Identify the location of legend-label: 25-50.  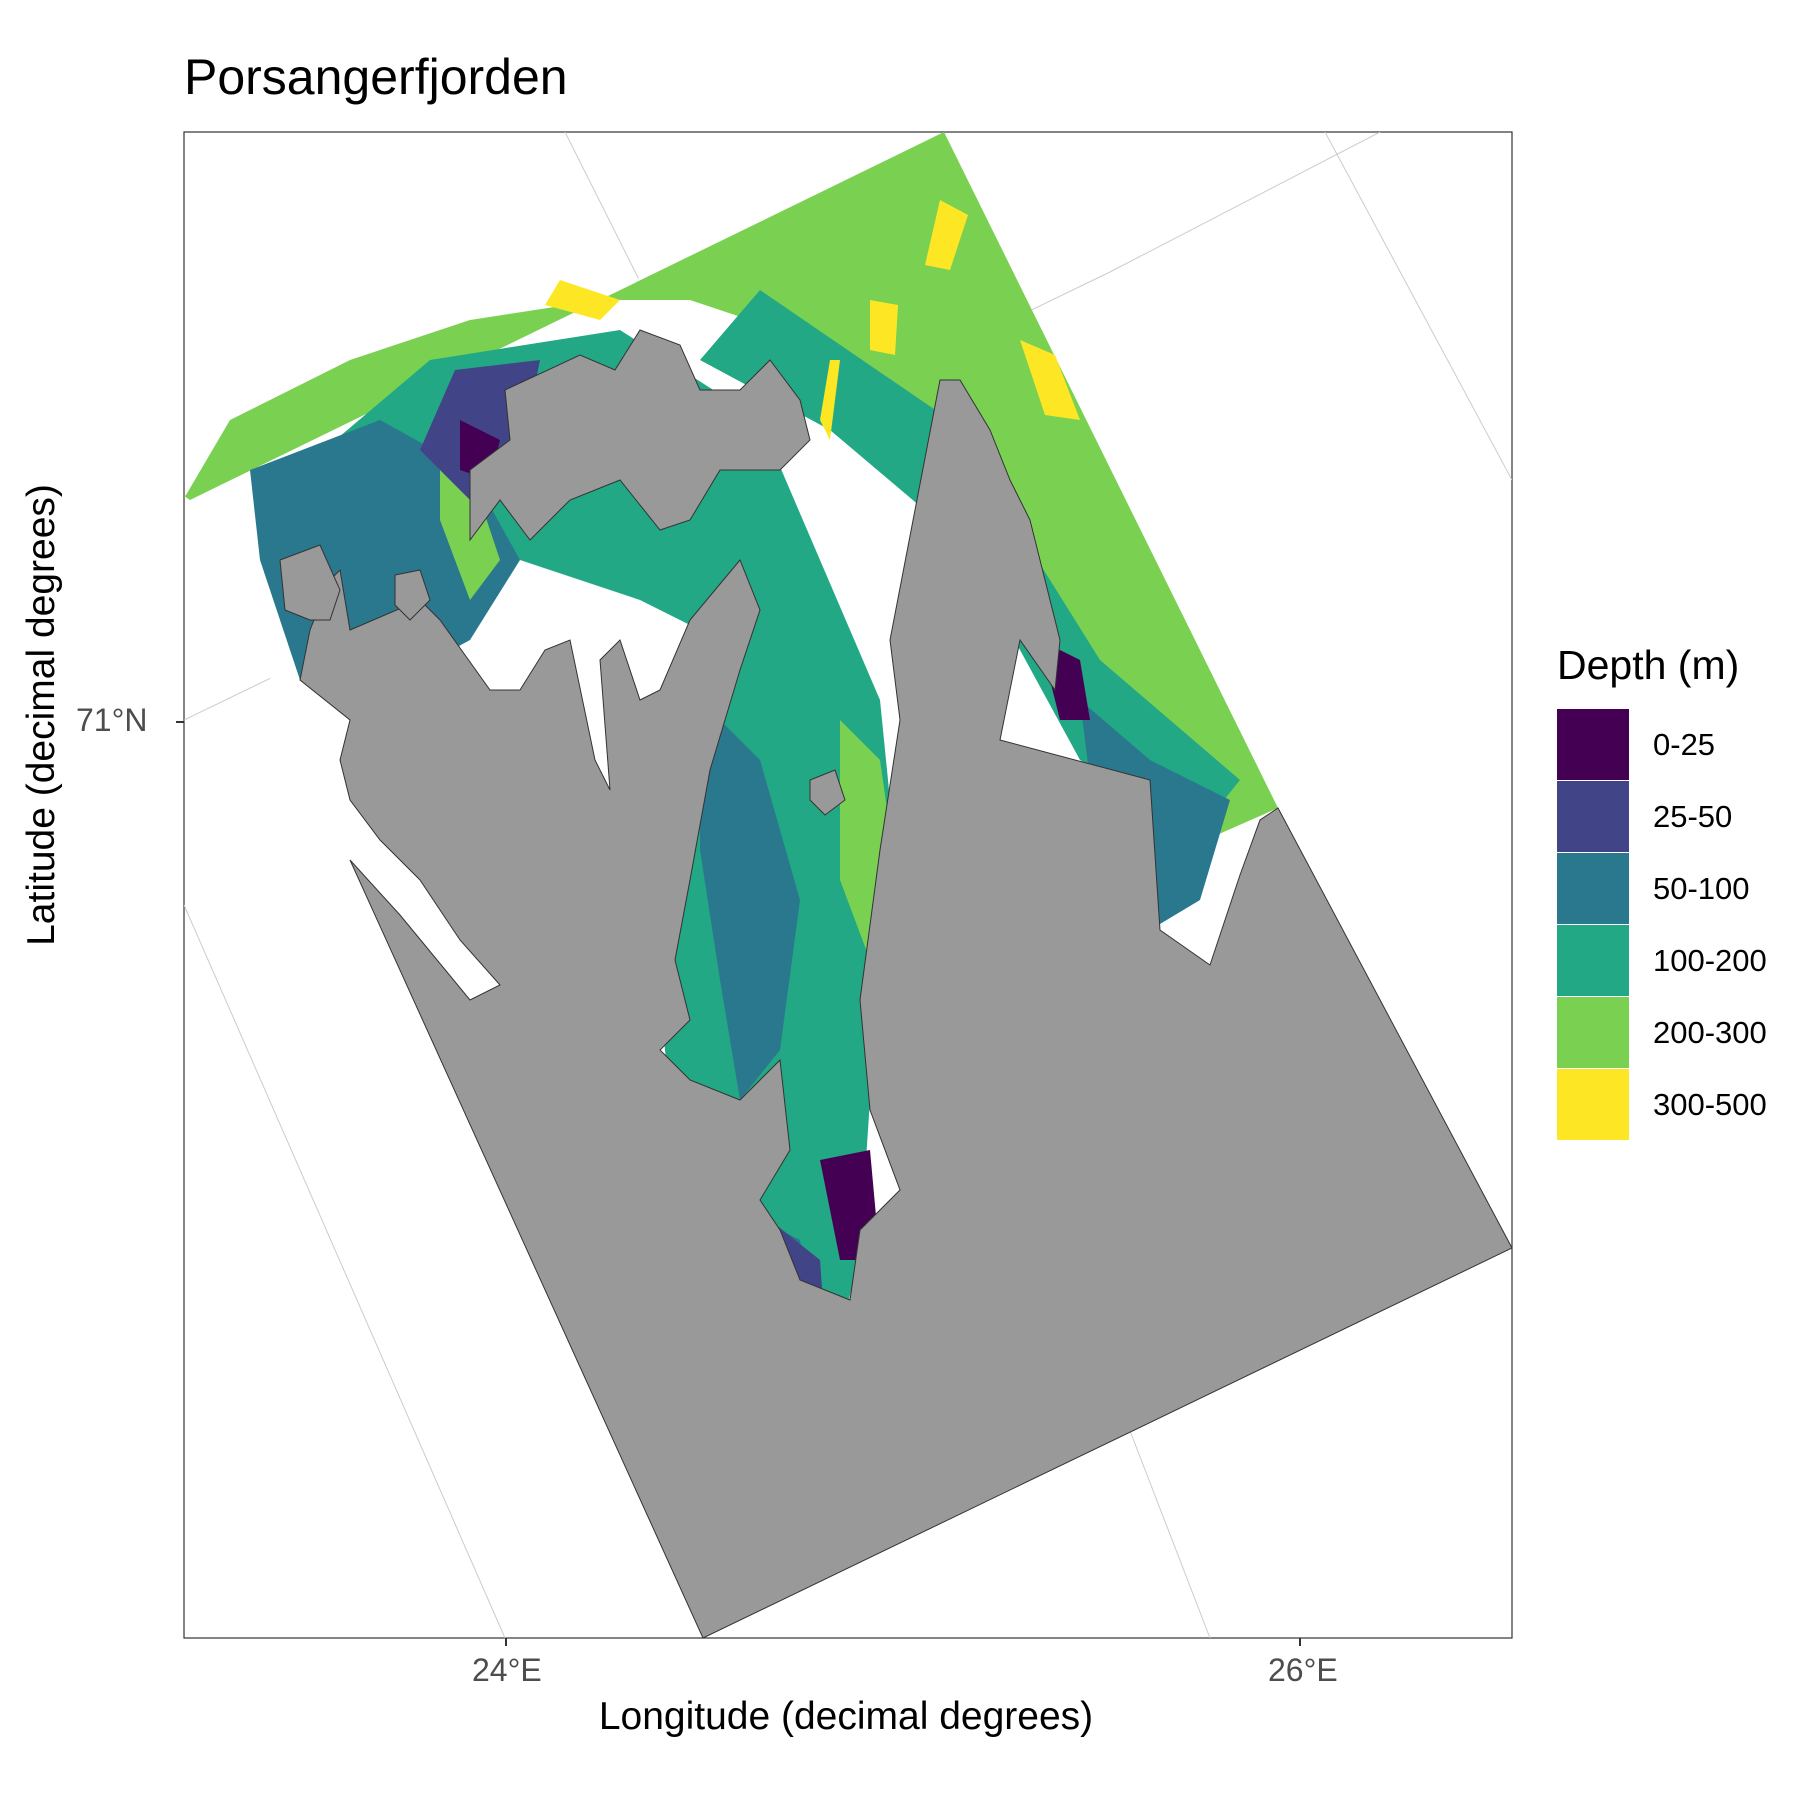
(1693, 816).